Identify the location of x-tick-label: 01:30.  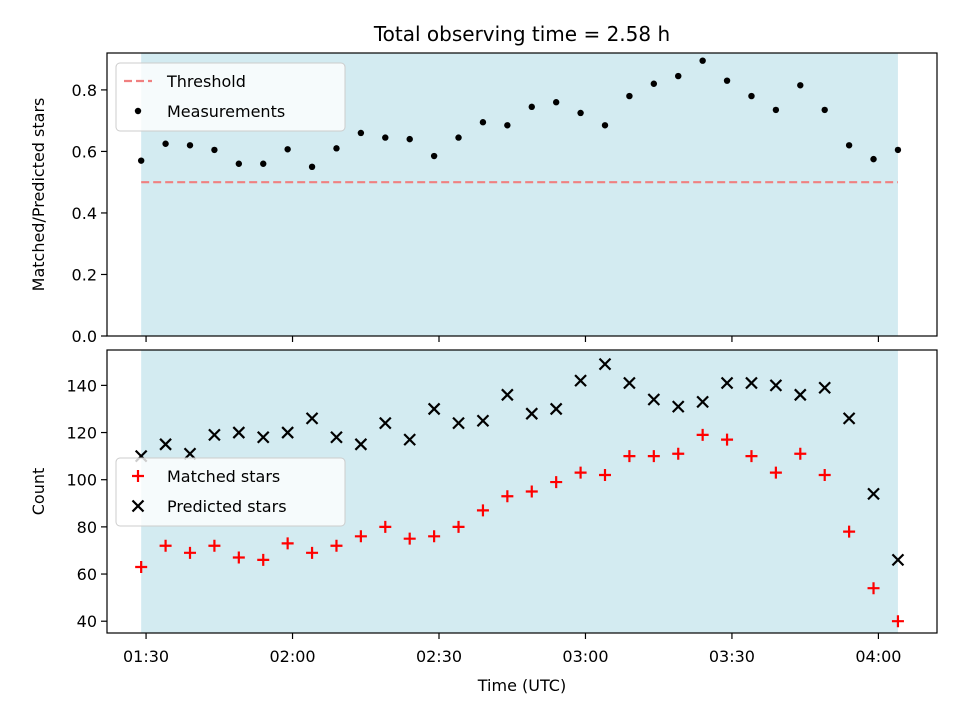
(146, 656).